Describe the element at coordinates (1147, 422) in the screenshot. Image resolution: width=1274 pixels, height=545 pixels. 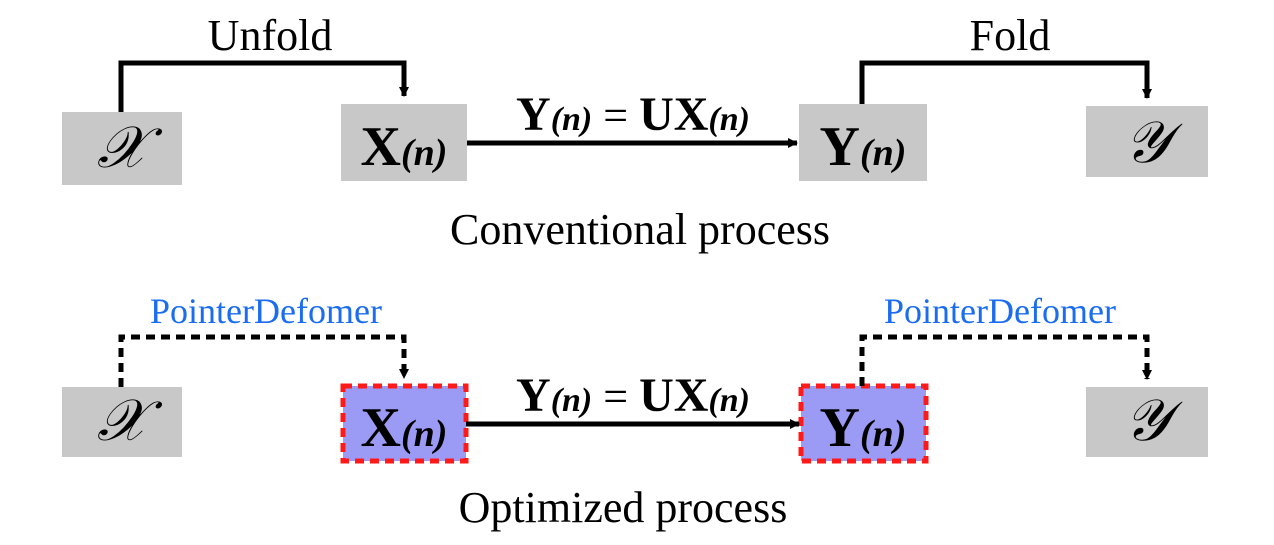
I see `opt-output-tensor-box` at that location.